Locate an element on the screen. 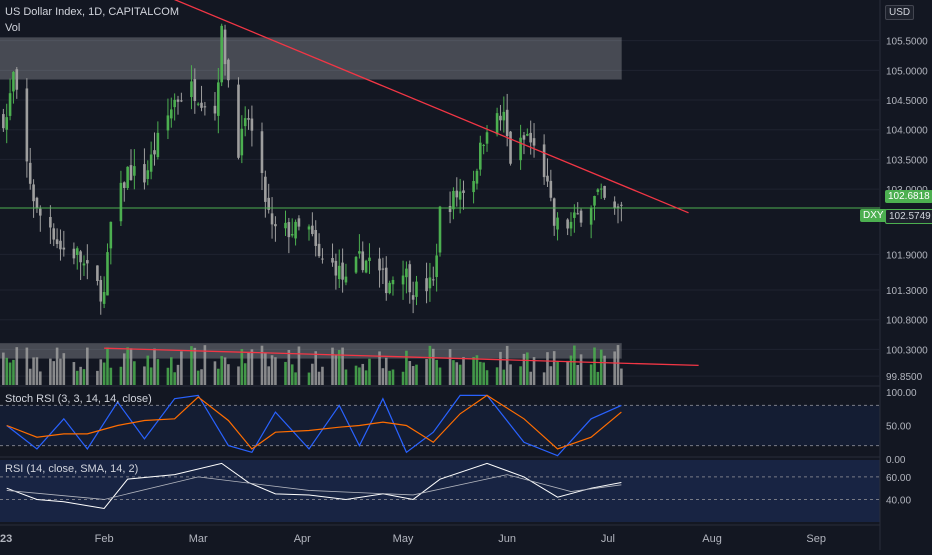 This screenshot has width=932, height=555. rsi-background-band is located at coordinates (440, 491).